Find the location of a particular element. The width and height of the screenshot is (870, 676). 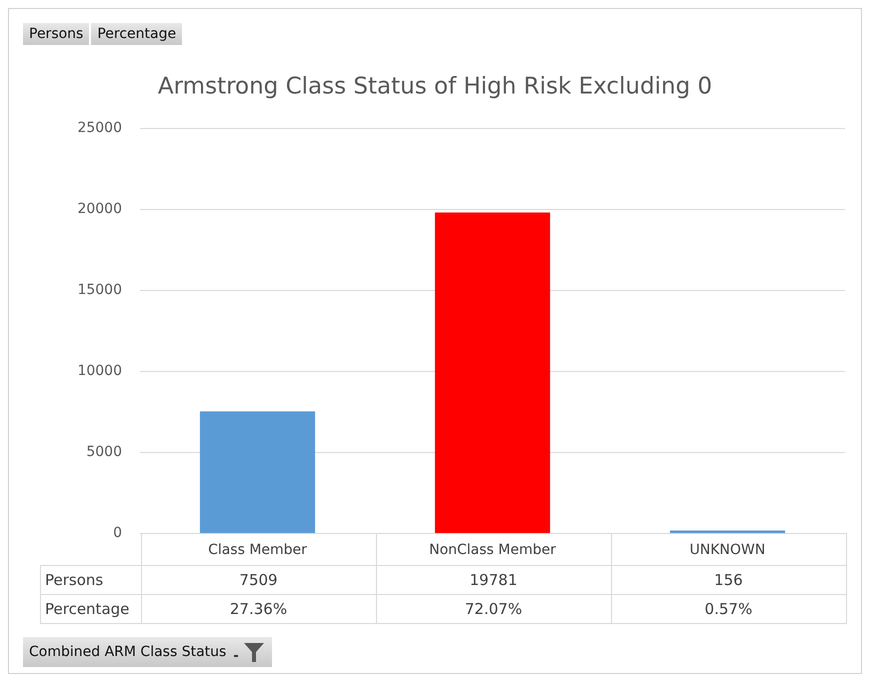

data-label: 7509 is located at coordinates (258, 580).